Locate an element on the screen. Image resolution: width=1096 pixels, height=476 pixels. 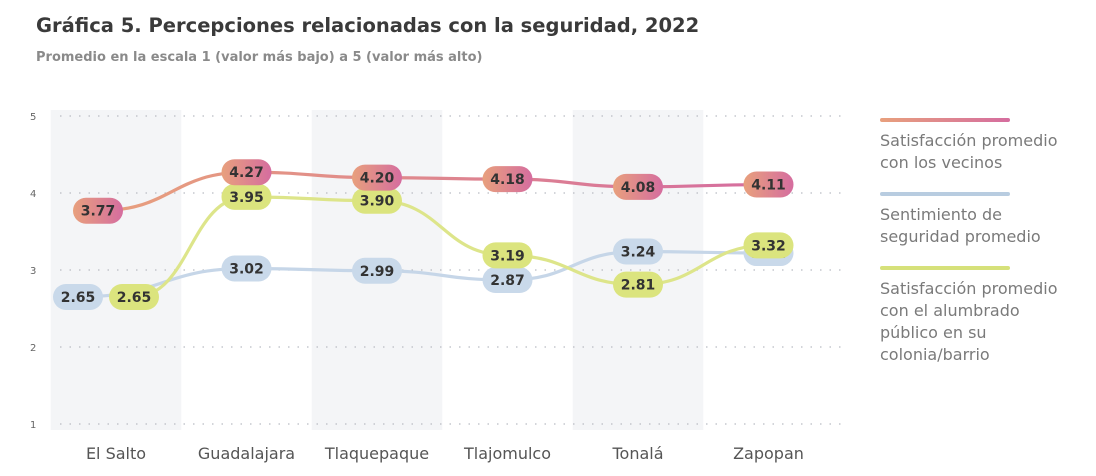
data-label-seguridad: 3.02 is located at coordinates (246, 269).